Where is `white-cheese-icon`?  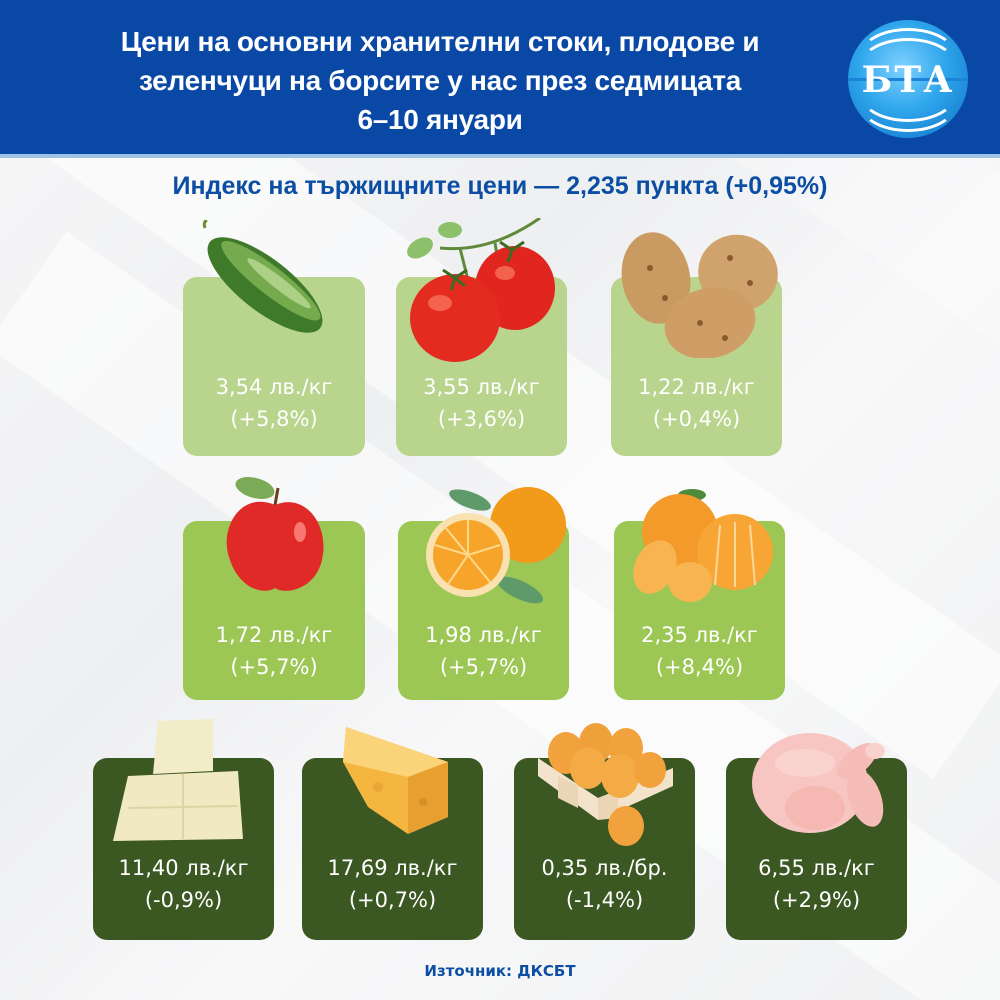 white-cheese-icon is located at coordinates (178, 780).